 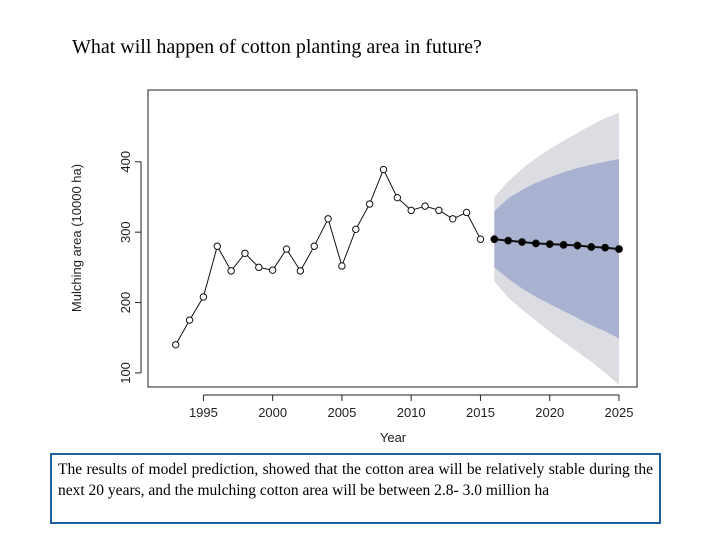 I want to click on y-tick-label: 300, so click(x=125, y=232).